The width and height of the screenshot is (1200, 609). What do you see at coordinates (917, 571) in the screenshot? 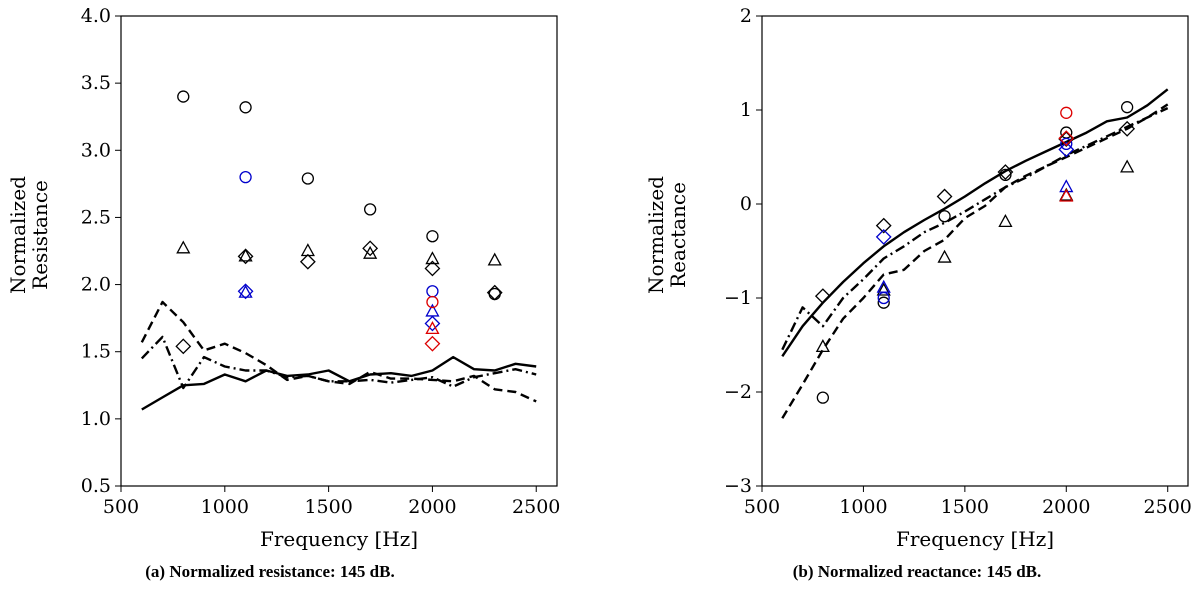
I see `figure-caption: (b) Normalized reactance: 145 dB.` at bounding box center [917, 571].